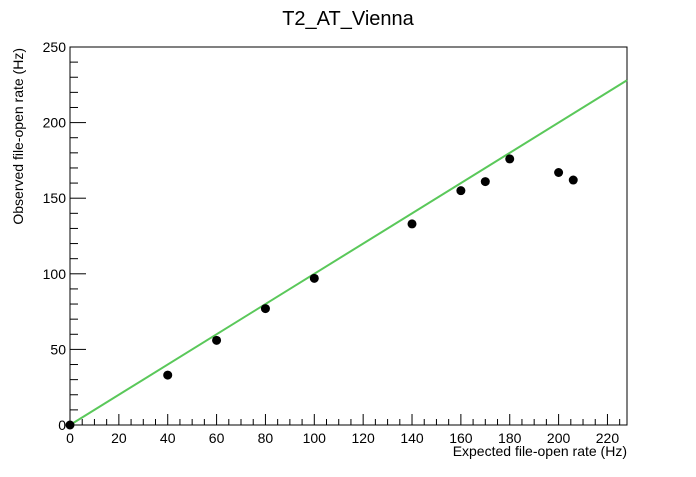 This screenshot has width=696, height=477. Describe the element at coordinates (510, 438) in the screenshot. I see `x-tick-label: 180` at that location.